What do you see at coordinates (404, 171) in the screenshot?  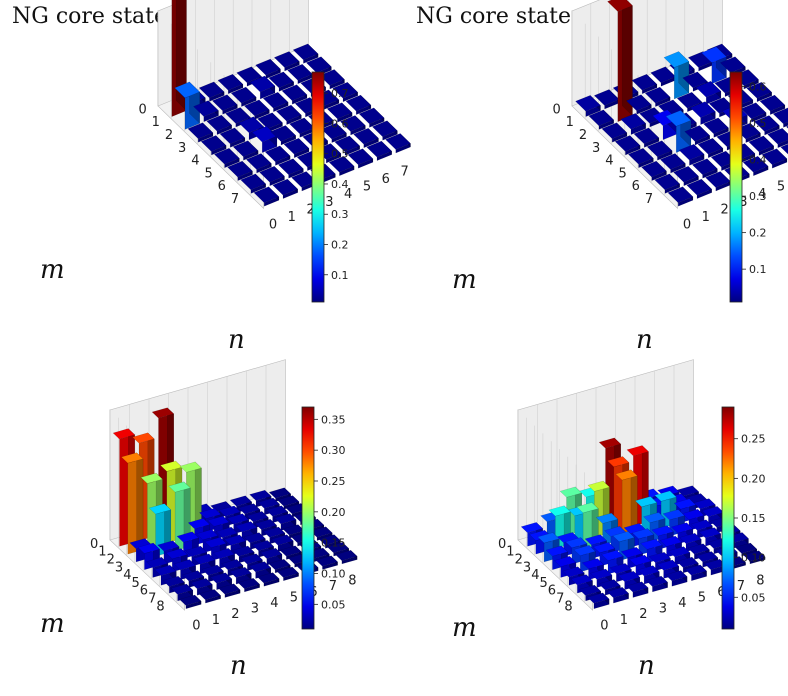 I see `n-tick-label: 7` at bounding box center [404, 171].